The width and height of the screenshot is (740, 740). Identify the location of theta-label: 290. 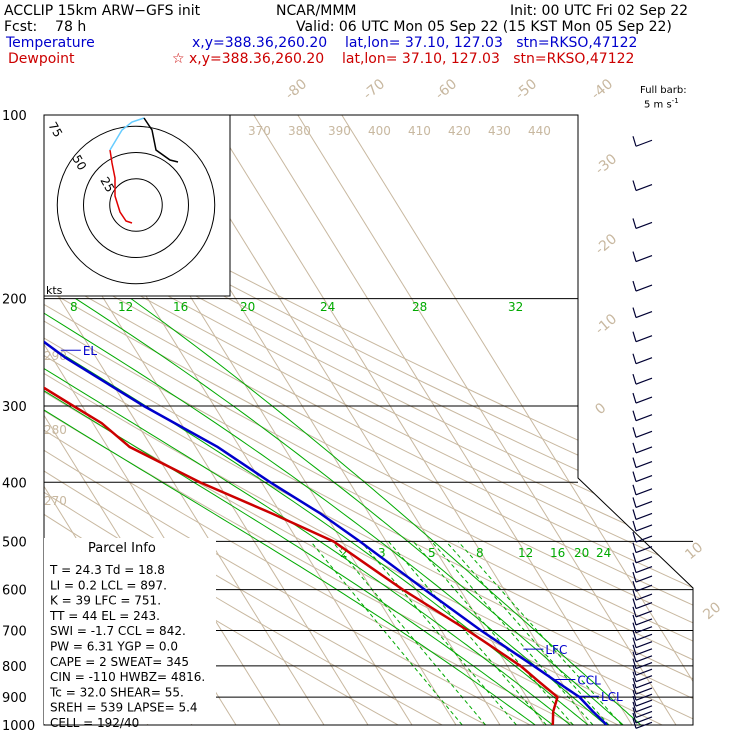
(55, 356).